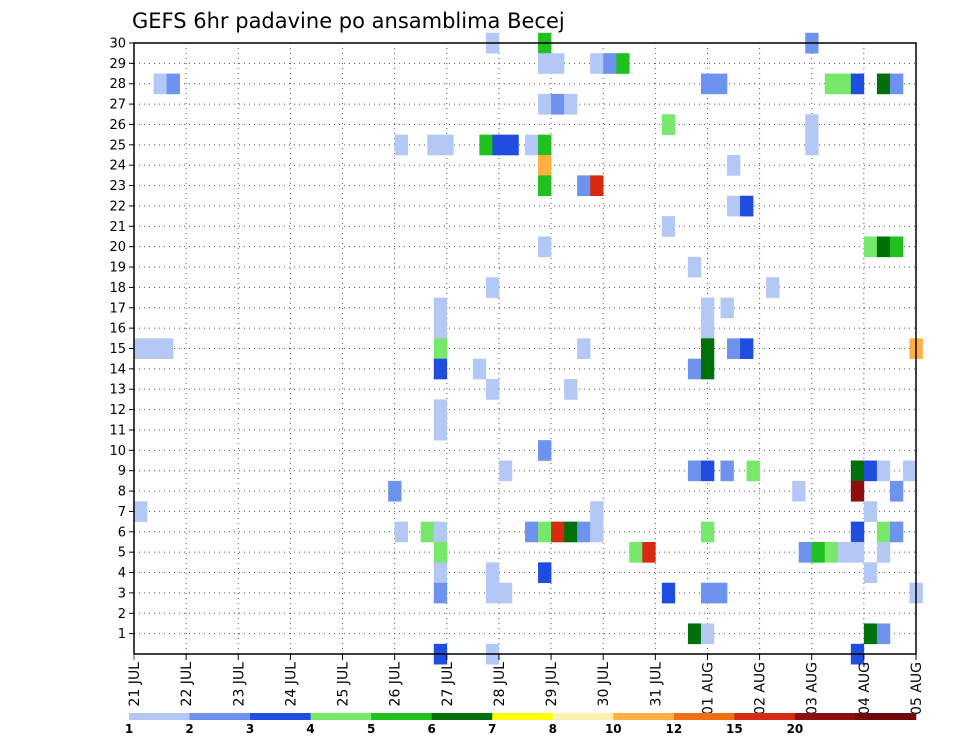 The height and width of the screenshot is (742, 960). What do you see at coordinates (117, 349) in the screenshot?
I see `y-tick-label: 15` at bounding box center [117, 349].